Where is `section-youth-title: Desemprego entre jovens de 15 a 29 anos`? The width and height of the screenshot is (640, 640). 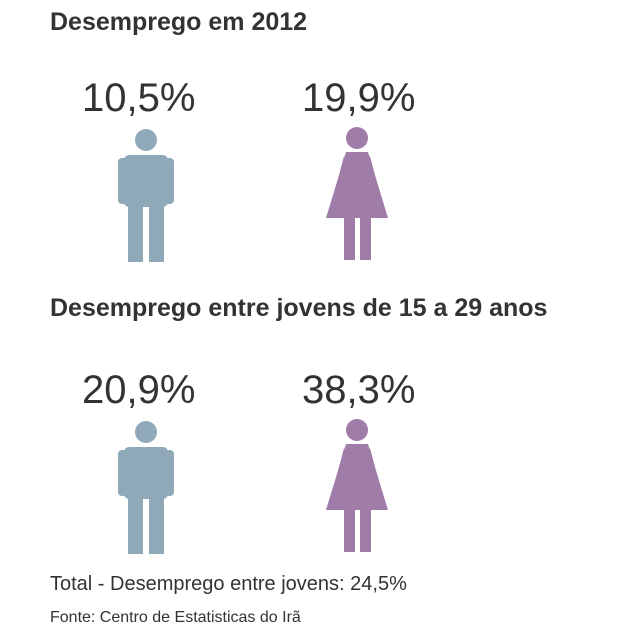
section-youth-title: Desemprego entre jovens de 15 a 29 anos is located at coordinates (299, 308).